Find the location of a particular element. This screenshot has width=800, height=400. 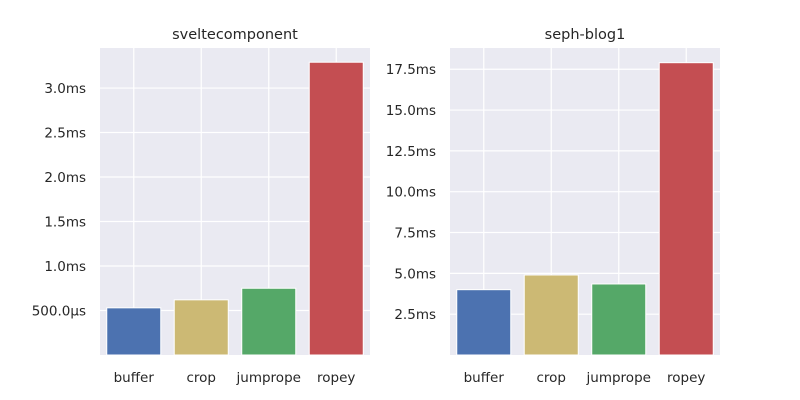

y-tick-label: 1.5ms is located at coordinates (65, 223).